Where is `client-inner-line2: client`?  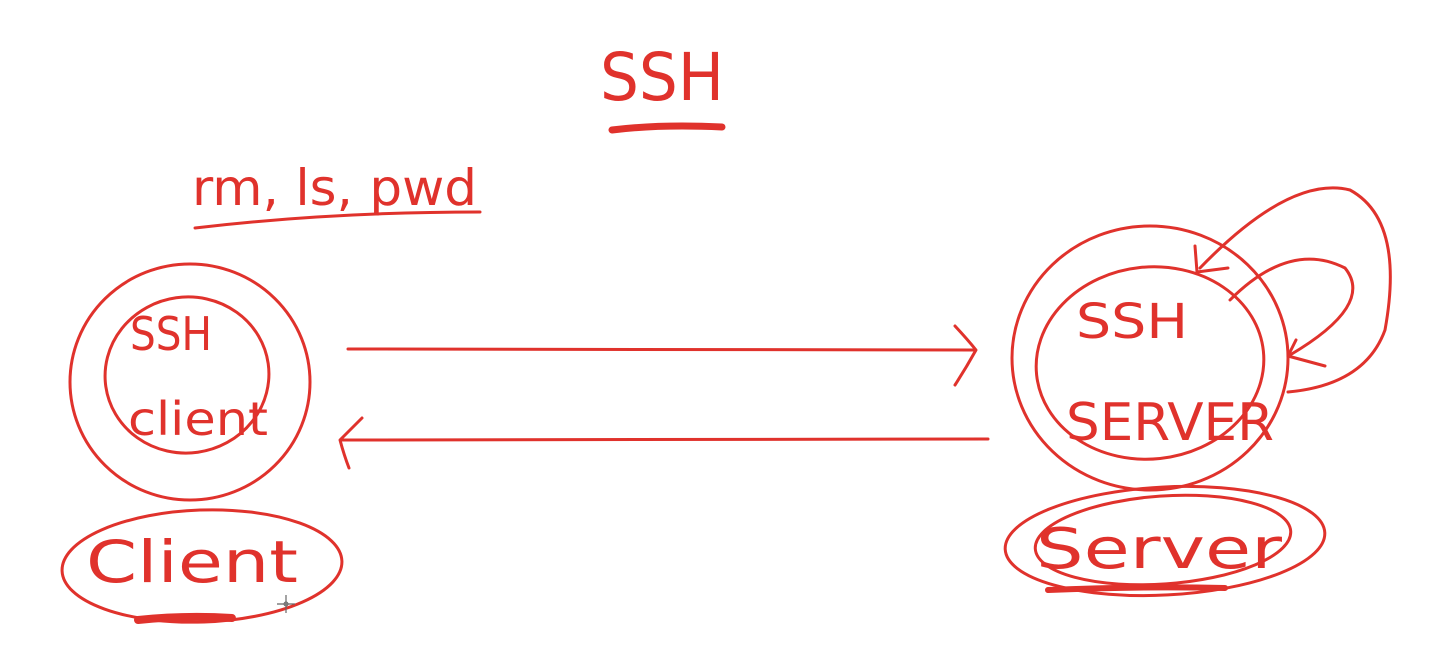
client-inner-line2: client is located at coordinates (198, 419).